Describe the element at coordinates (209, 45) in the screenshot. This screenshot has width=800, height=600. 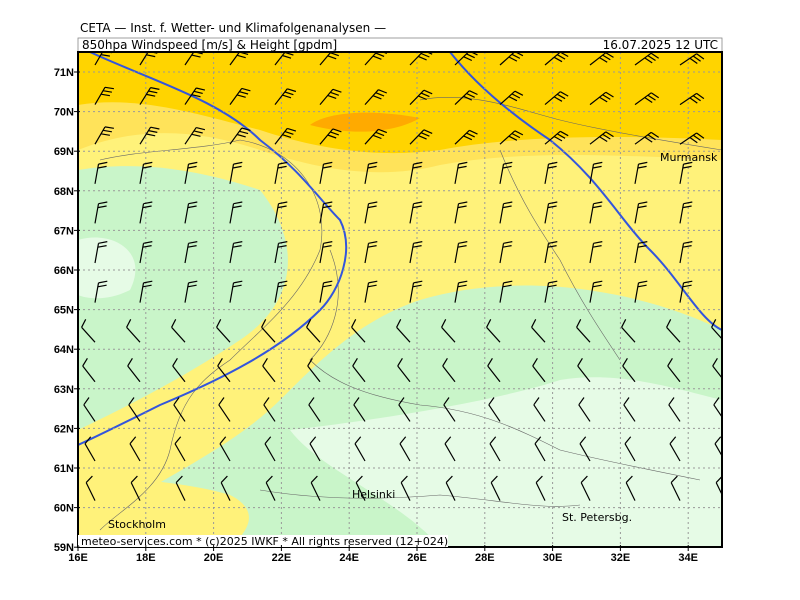
I see `product-title: 850hpa Windspeed [m/s] & Height [gpdm]` at that location.